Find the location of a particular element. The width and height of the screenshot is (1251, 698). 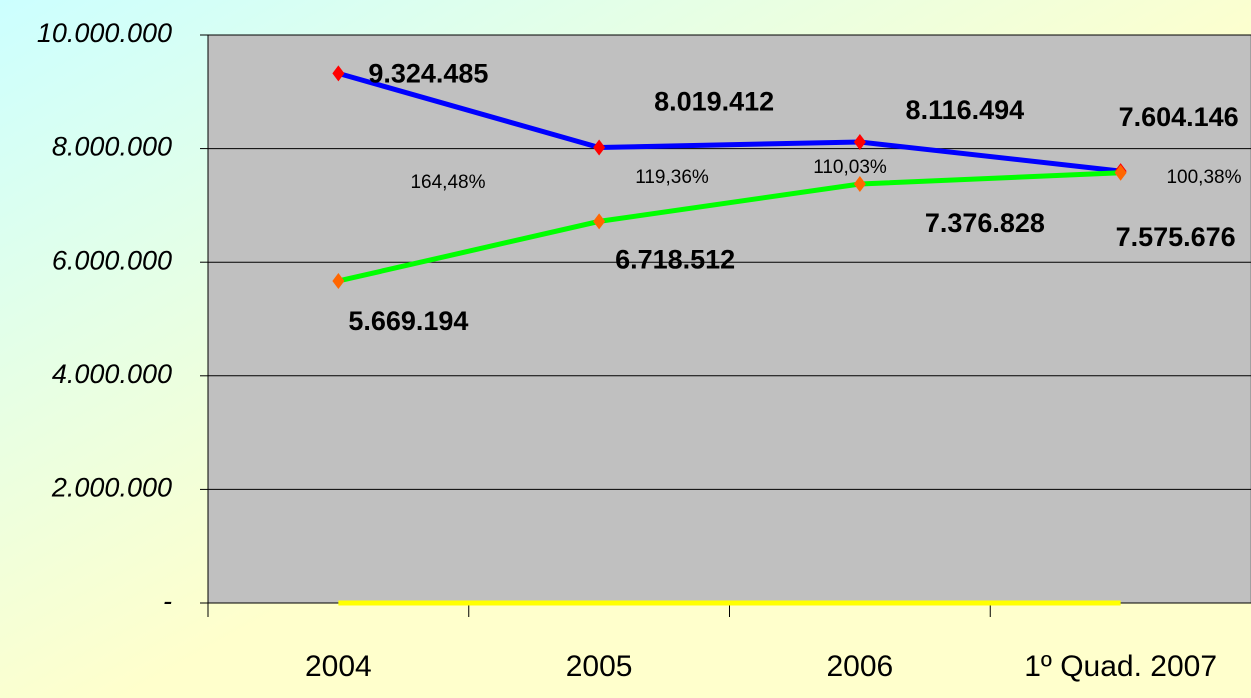

x-tick-label: 2004 is located at coordinates (338, 666).